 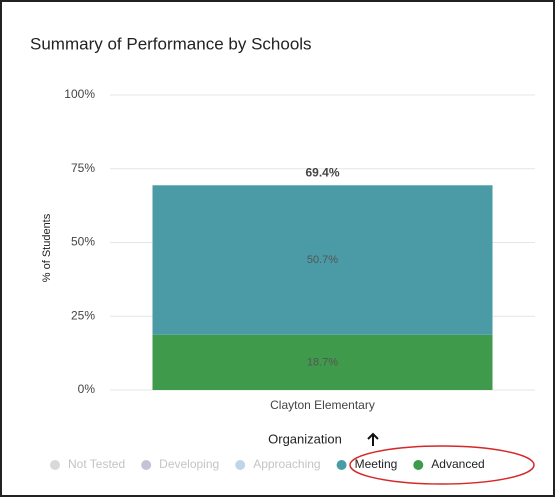 I want to click on bar-segment, so click(x=322, y=362).